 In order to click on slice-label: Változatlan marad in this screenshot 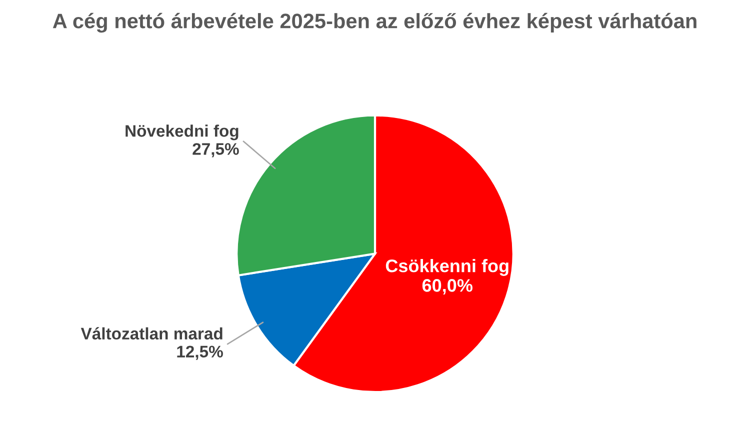, I will do `click(151, 333)`.